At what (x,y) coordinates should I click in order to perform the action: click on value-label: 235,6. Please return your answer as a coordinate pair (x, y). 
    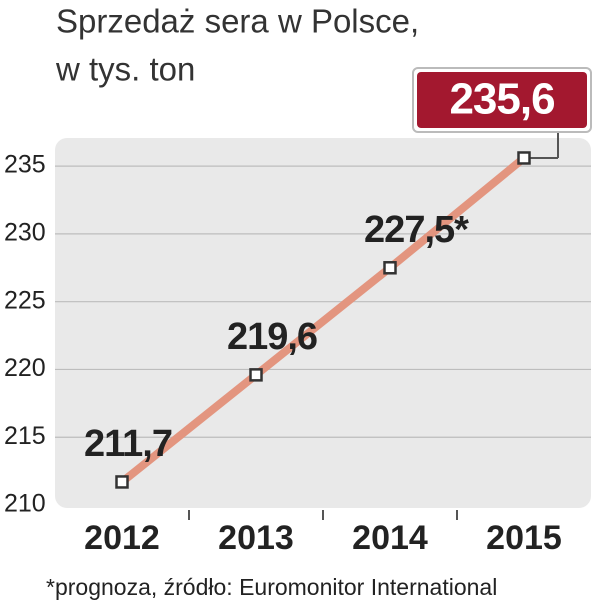
    Looking at the image, I should click on (501, 99).